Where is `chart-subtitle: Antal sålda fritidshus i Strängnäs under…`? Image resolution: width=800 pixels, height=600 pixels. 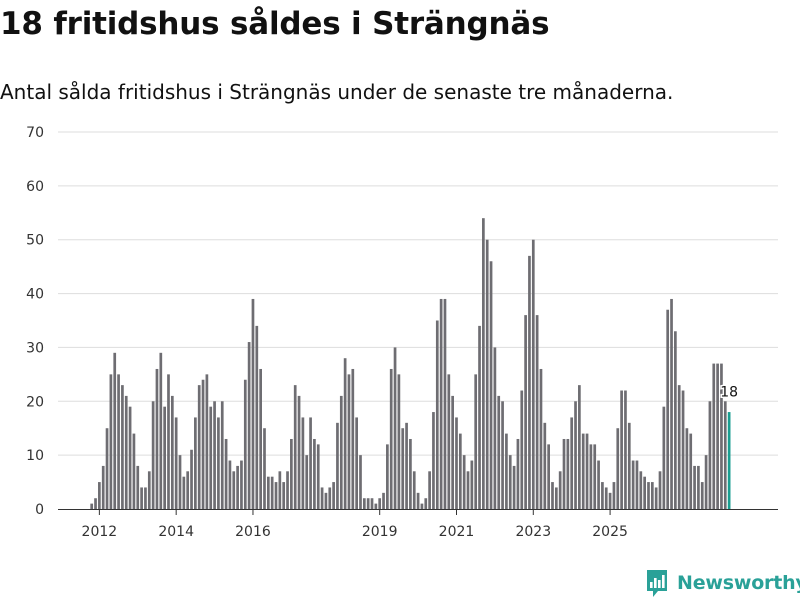 chart-subtitle: Antal sålda fritidshus i Strängnäs under… is located at coordinates (337, 92).